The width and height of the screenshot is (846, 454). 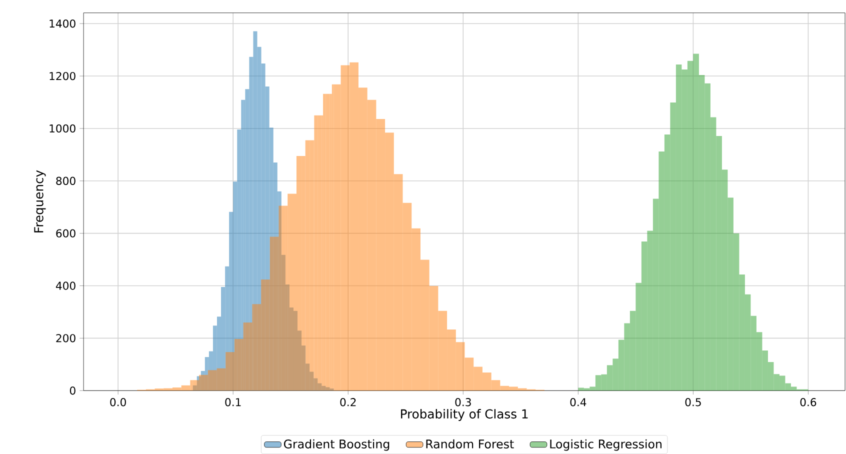 I want to click on x-tick-label: 0.3, so click(x=463, y=402).